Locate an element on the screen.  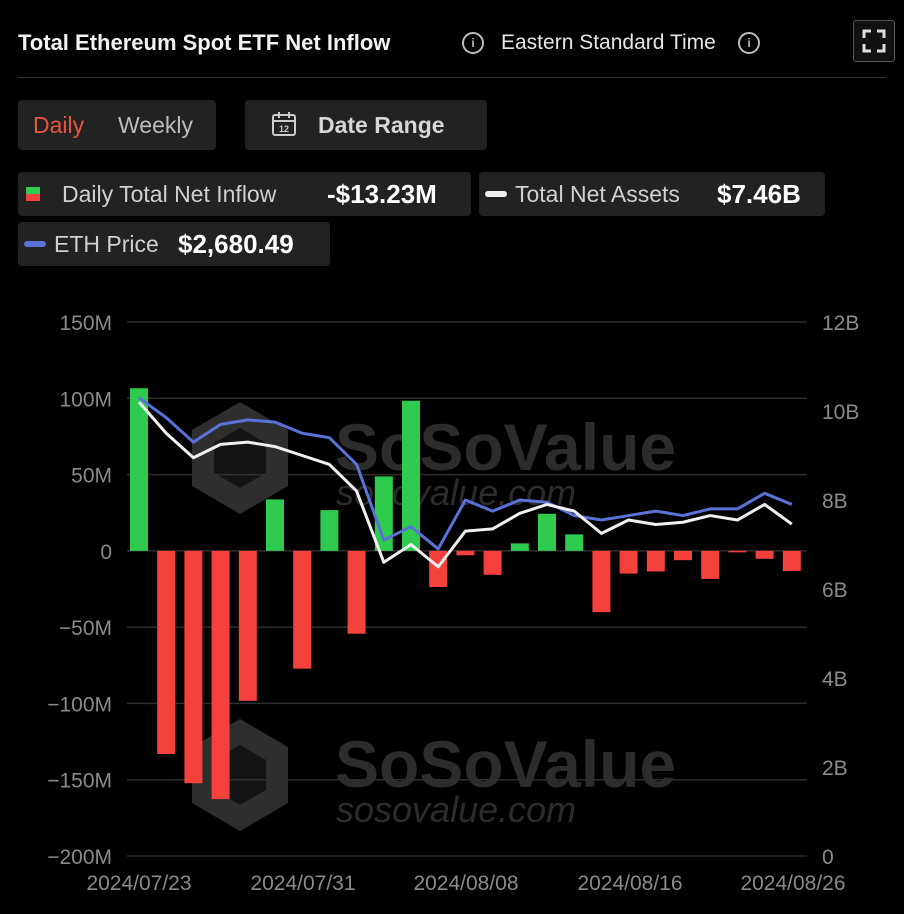
y-left-tick-label: 100M is located at coordinates (85, 399).